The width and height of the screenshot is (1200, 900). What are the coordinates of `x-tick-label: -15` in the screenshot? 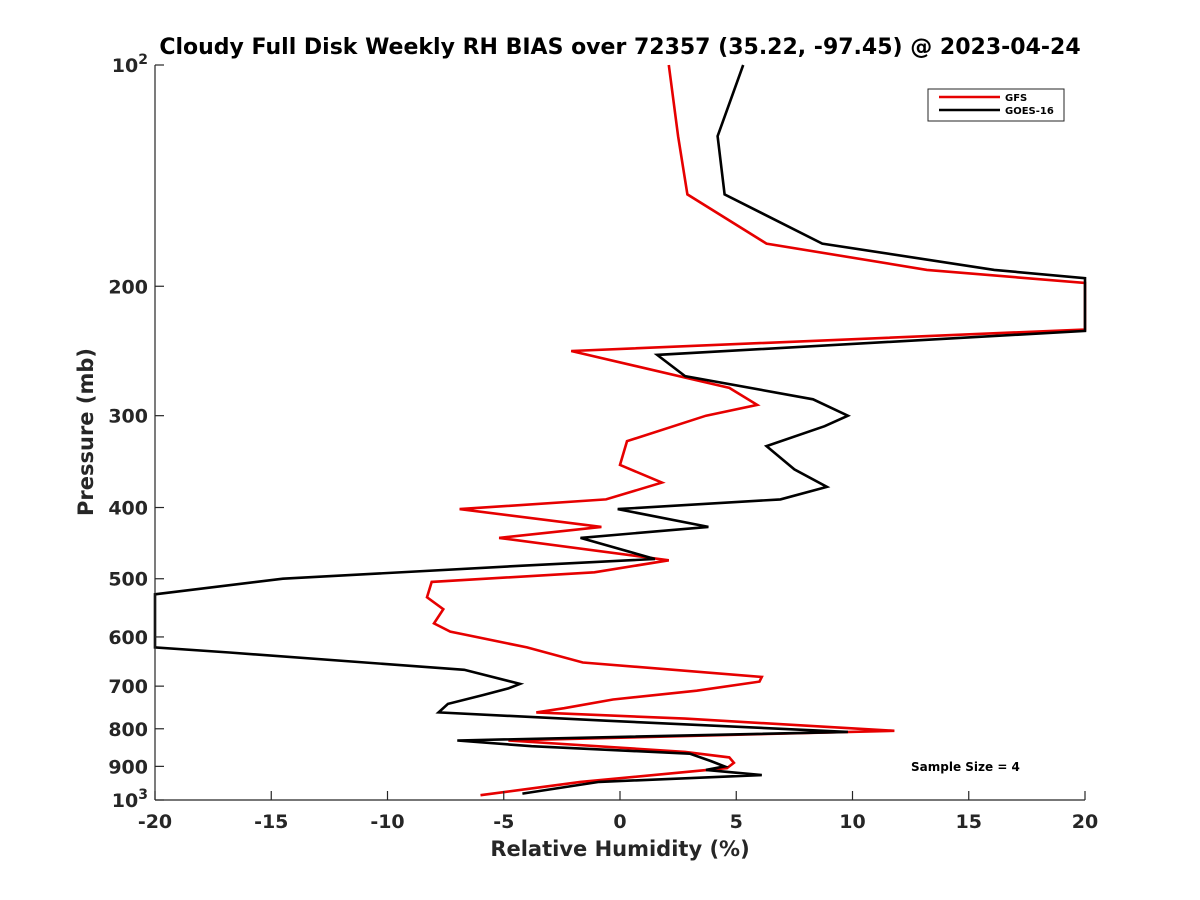 It's located at (271, 822).